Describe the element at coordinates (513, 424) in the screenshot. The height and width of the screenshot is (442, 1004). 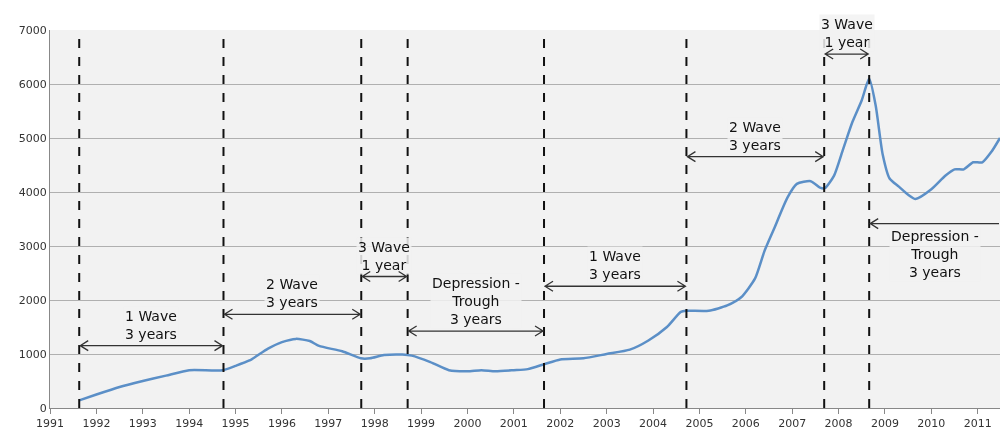
I see `x-tick-label: 2001` at that location.